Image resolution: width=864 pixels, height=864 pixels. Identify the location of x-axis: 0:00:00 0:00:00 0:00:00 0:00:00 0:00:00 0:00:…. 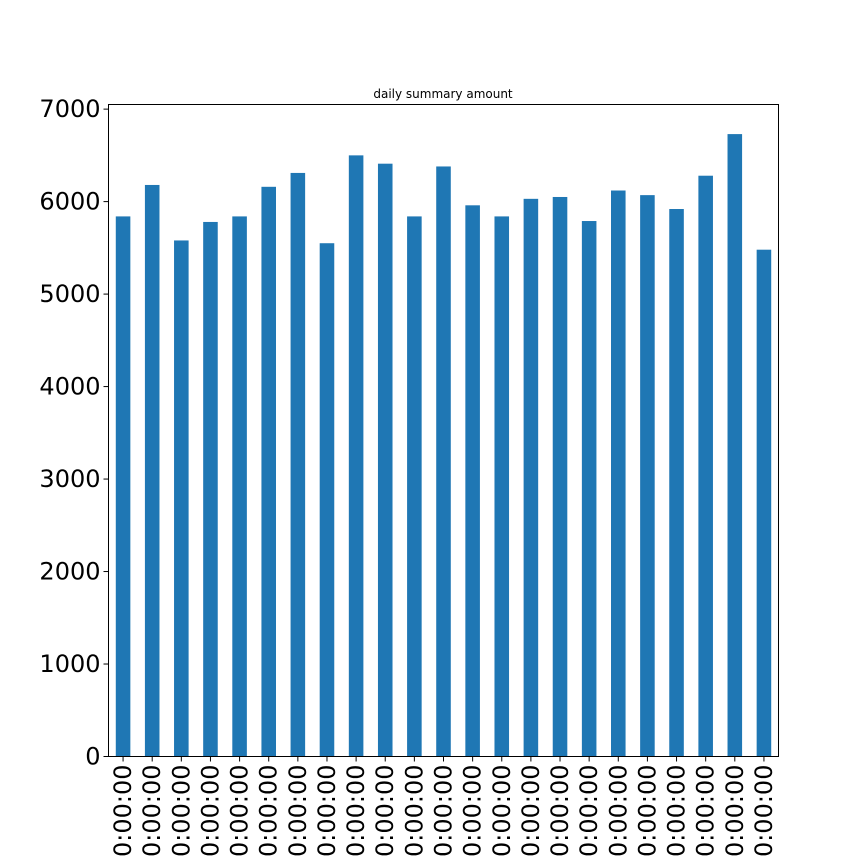
(443, 807).